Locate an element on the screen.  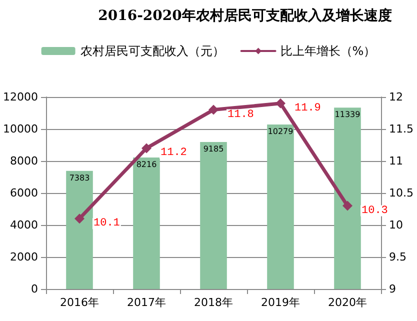
y2-tick-label: 12 is located at coordinates (396, 97).